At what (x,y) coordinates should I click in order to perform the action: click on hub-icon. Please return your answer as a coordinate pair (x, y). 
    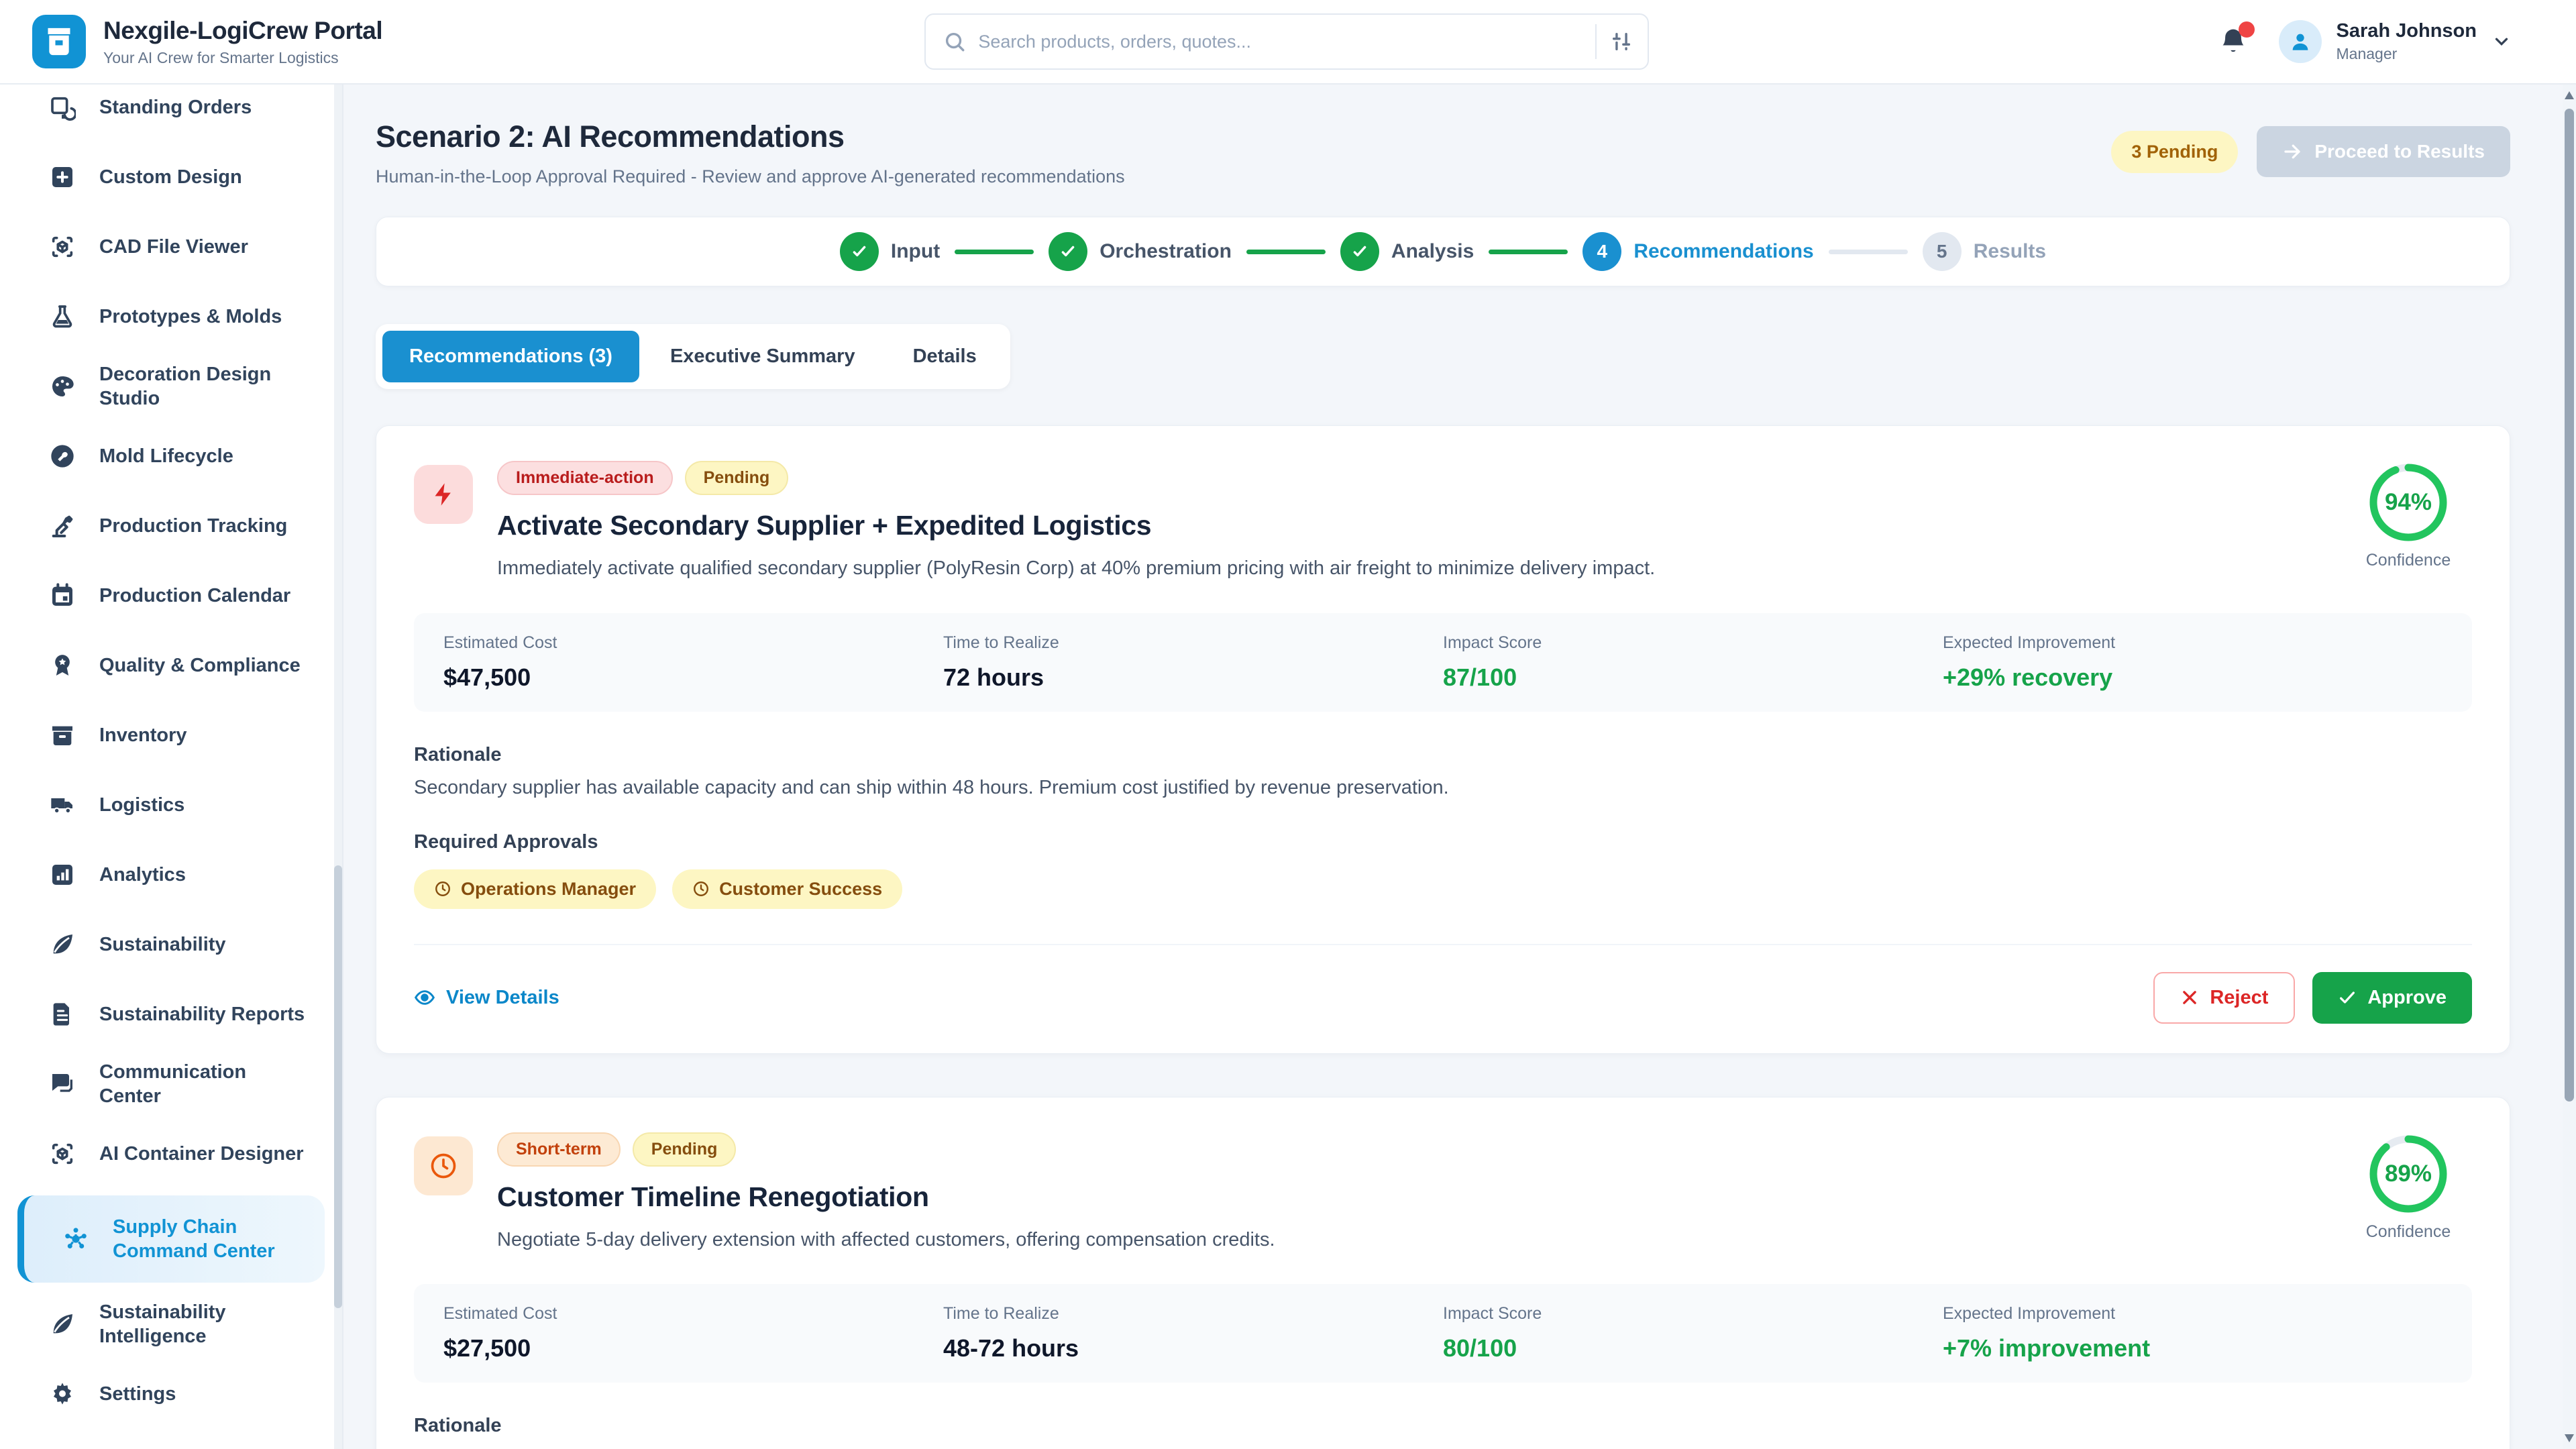
    Looking at the image, I should click on (76, 1239).